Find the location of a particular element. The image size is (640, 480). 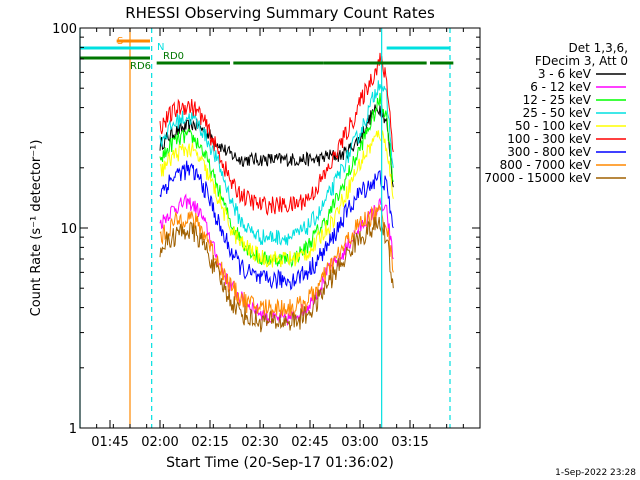

legend-label-3-6-kev: 3 - 6 keV is located at coordinates (565, 74).